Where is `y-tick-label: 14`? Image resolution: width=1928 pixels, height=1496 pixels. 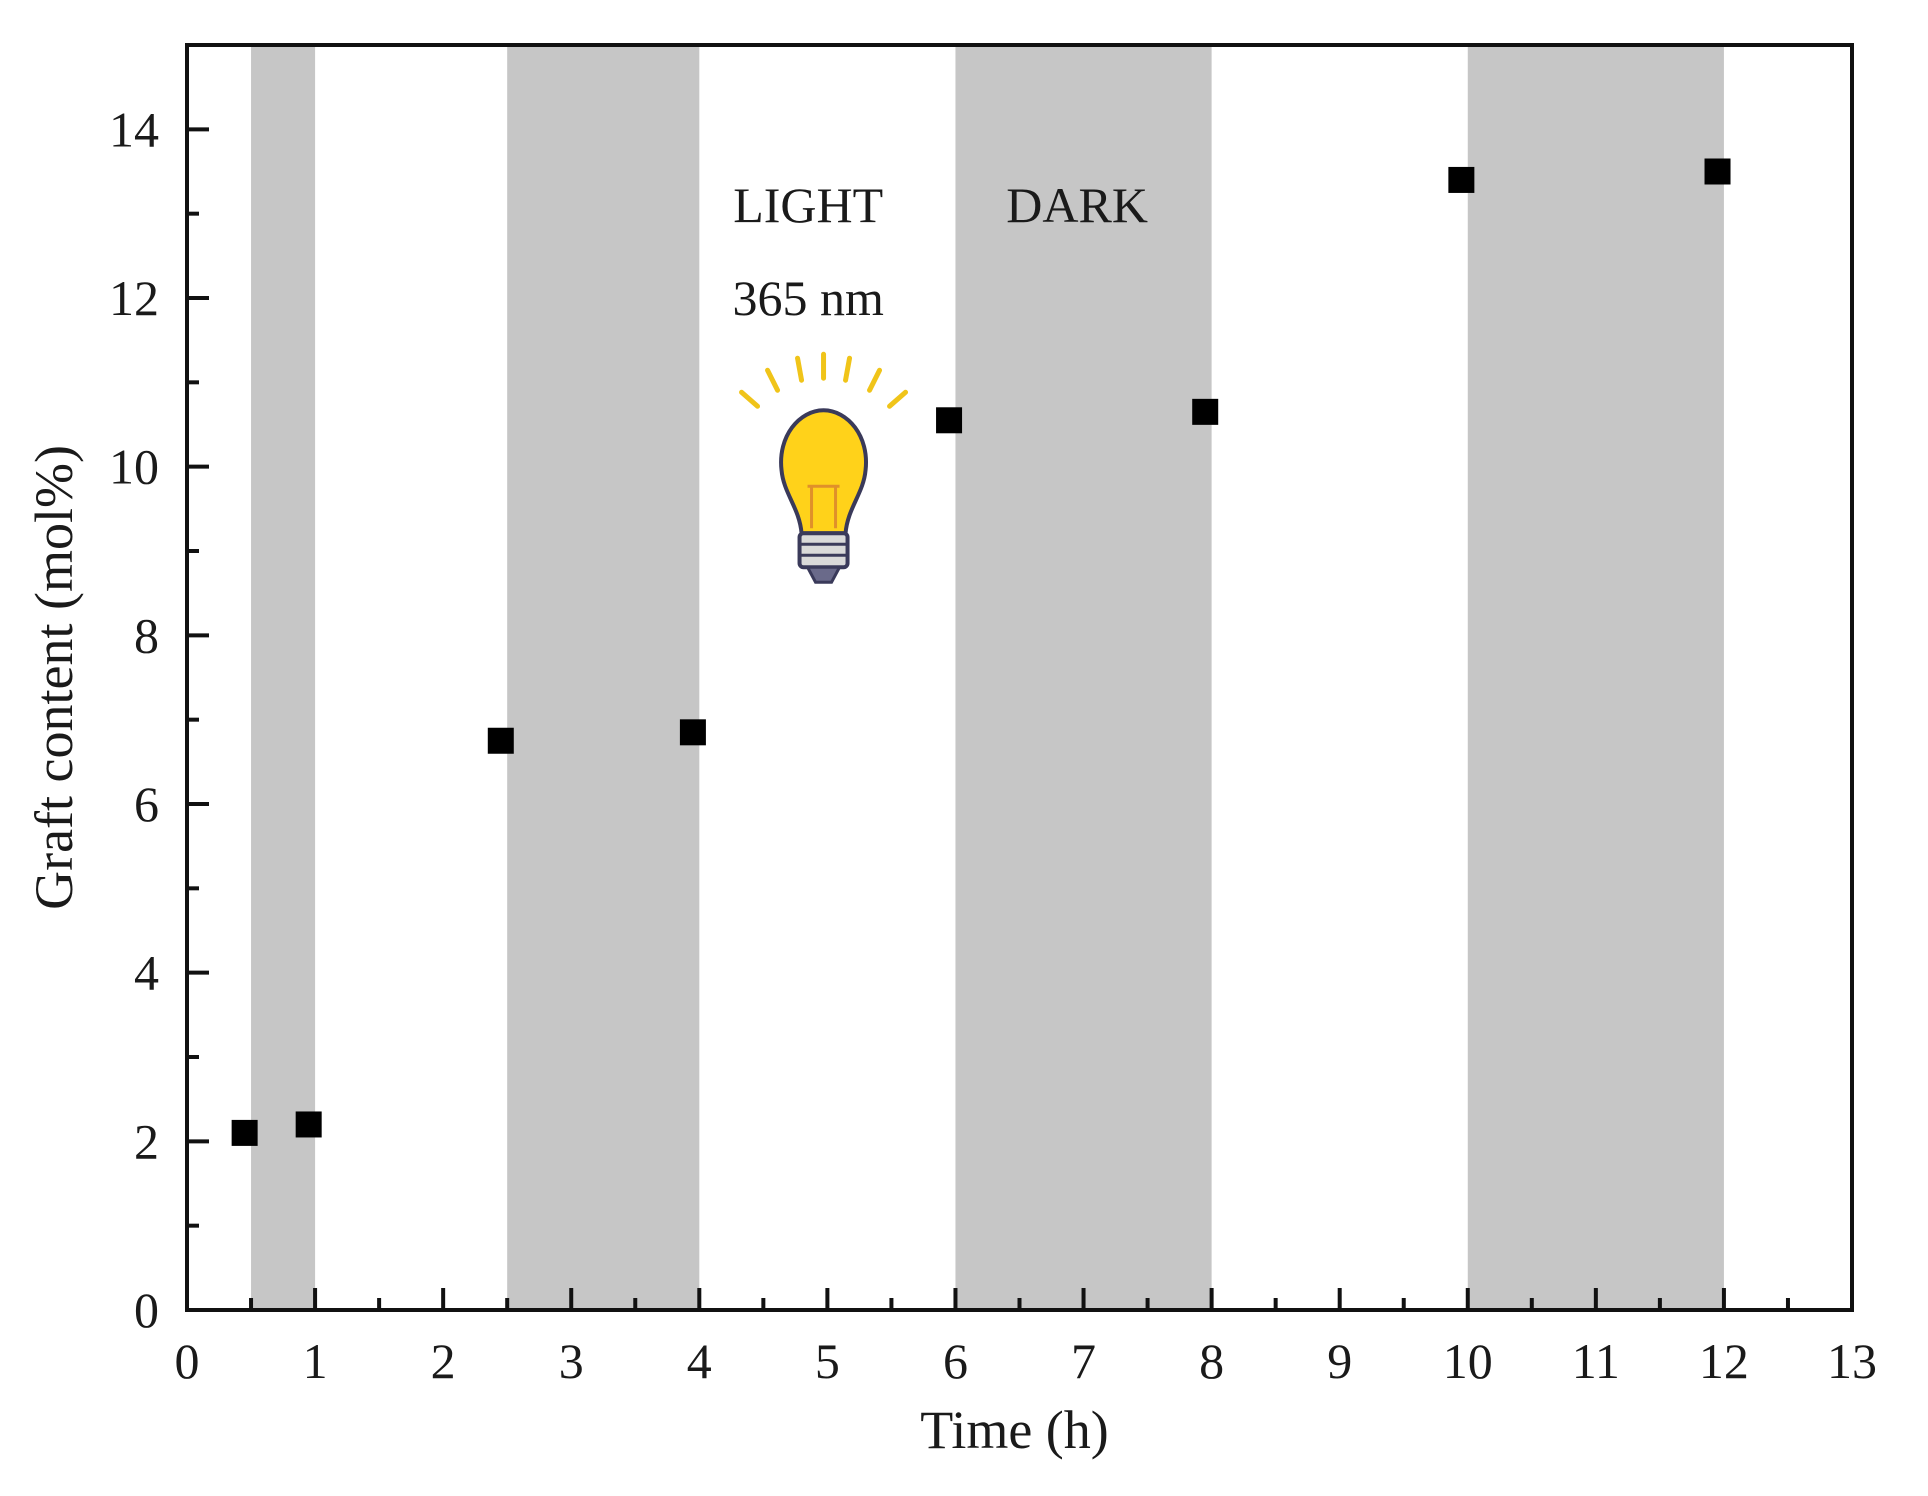 y-tick-label: 14 is located at coordinates (134, 129).